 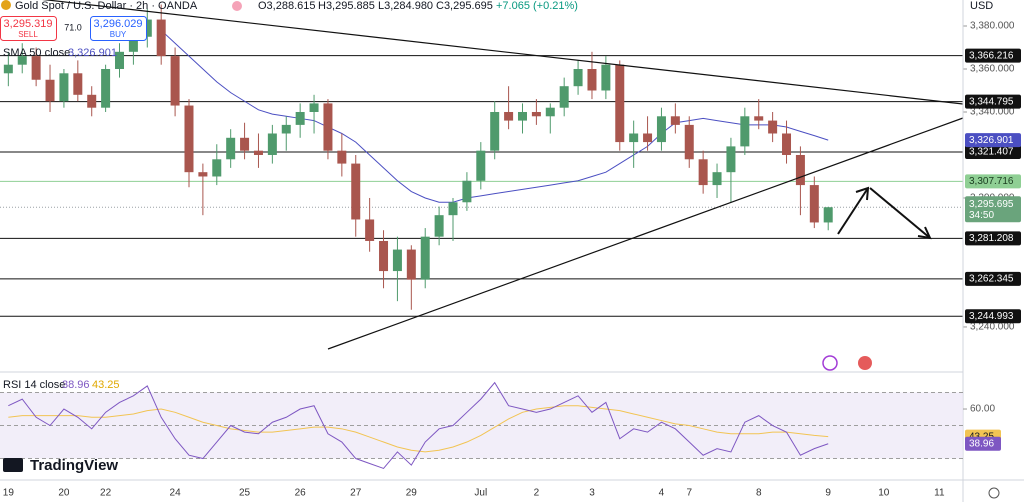 I want to click on buy-button, so click(x=118, y=28).